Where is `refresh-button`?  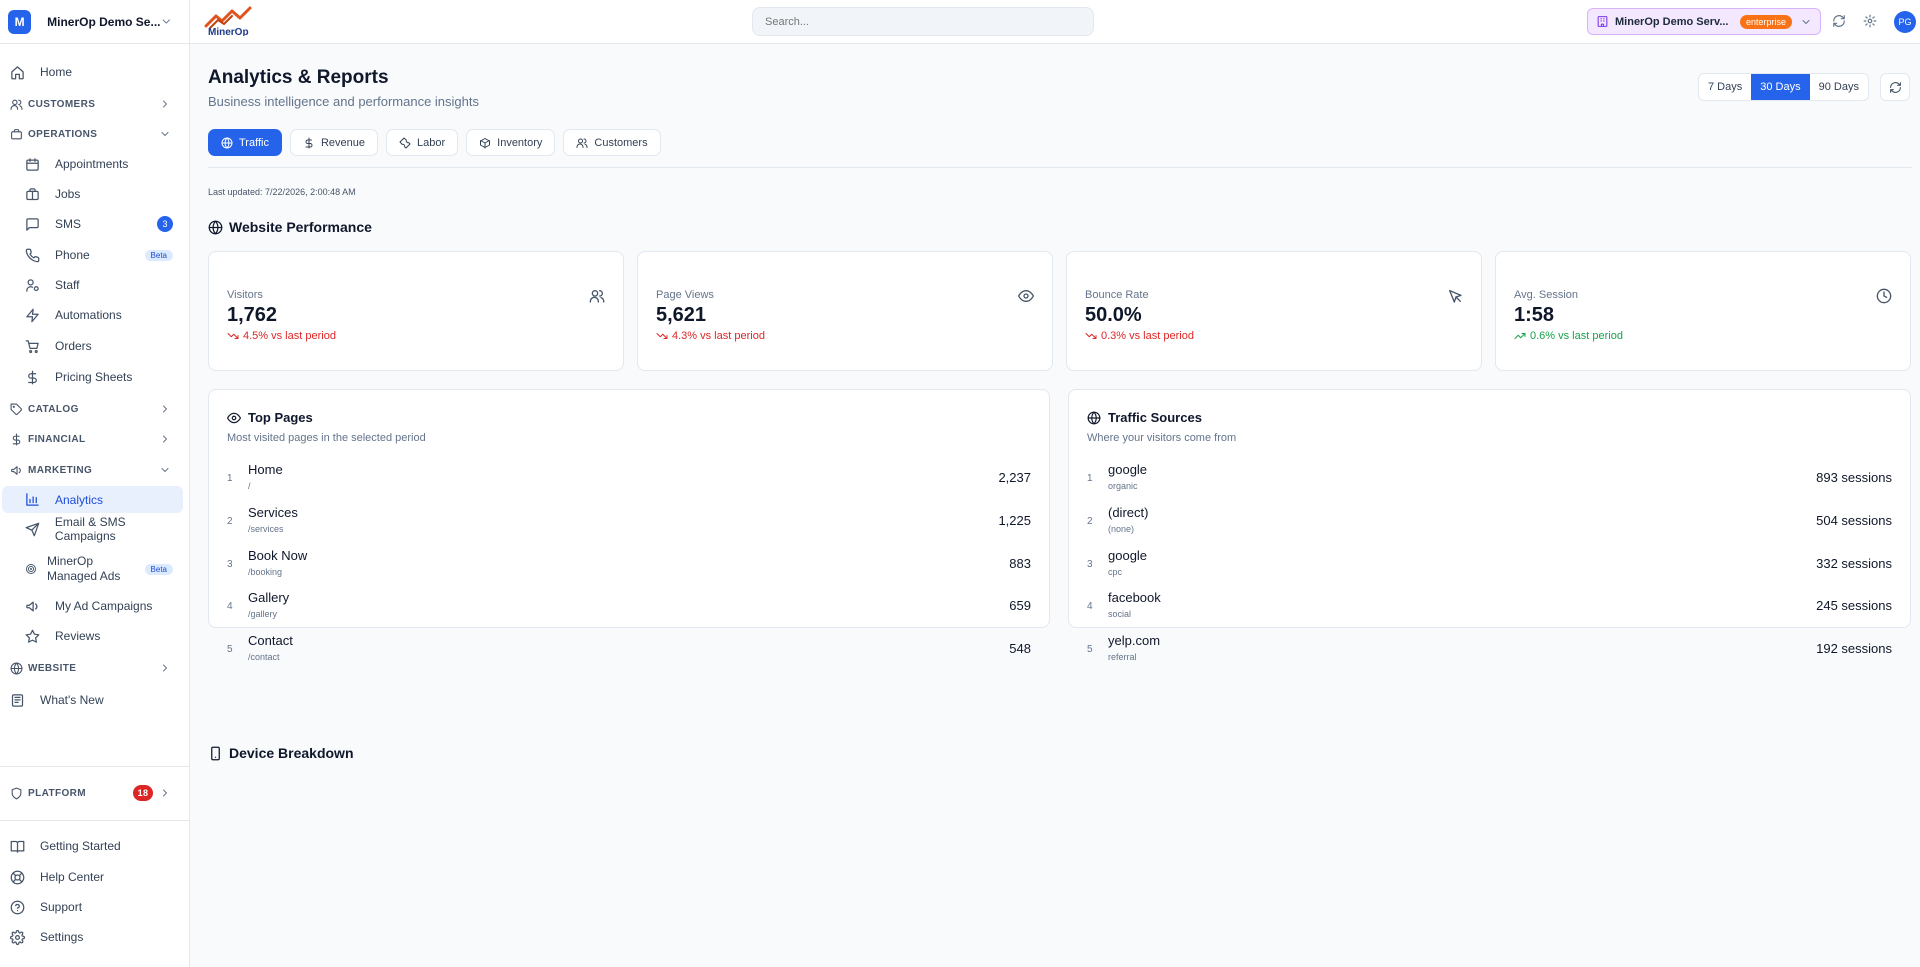
refresh-button is located at coordinates (1839, 21).